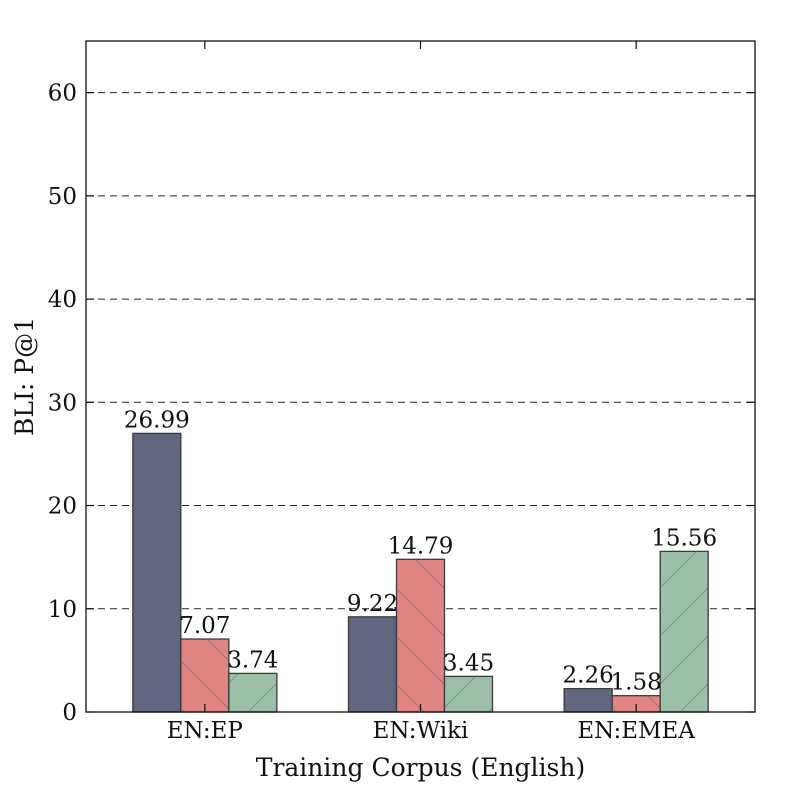 This screenshot has height=797, width=797. I want to click on bar-value-label: 9.22, so click(372, 604).